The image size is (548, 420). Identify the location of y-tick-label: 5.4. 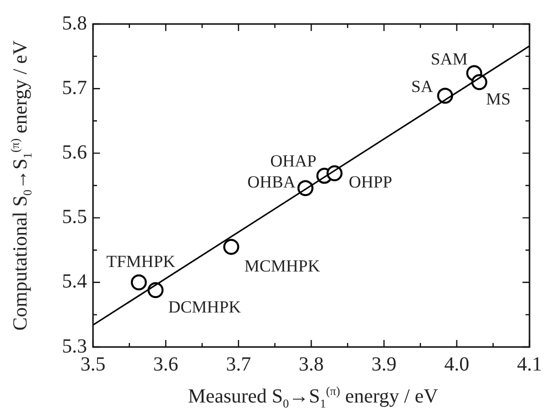
(74, 281).